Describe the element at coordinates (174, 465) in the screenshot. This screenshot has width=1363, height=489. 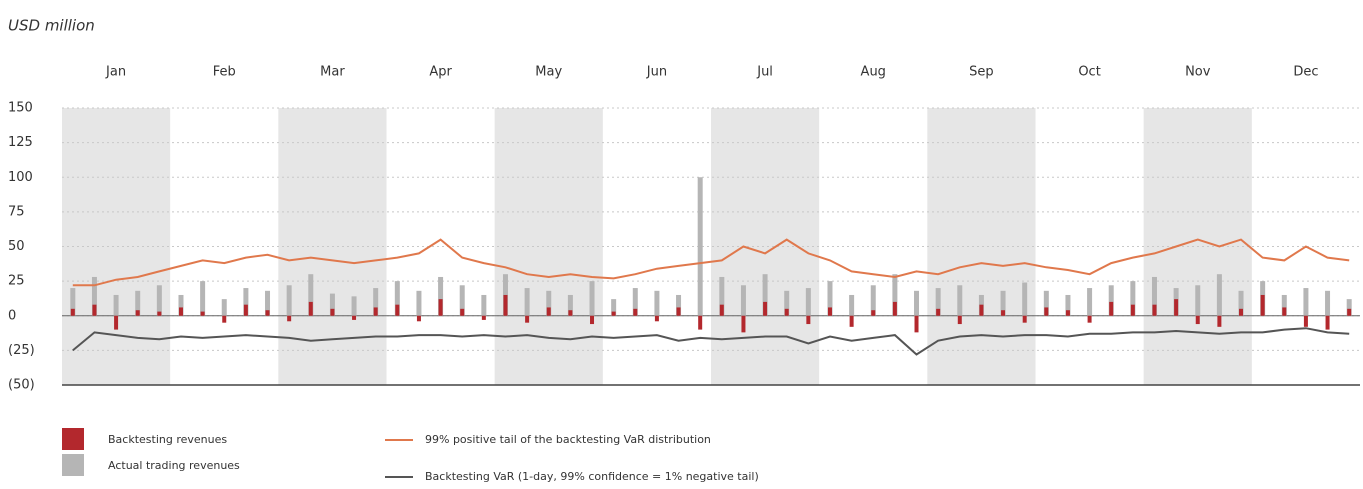
I see `legend-label: Actual trading revenues` at that location.